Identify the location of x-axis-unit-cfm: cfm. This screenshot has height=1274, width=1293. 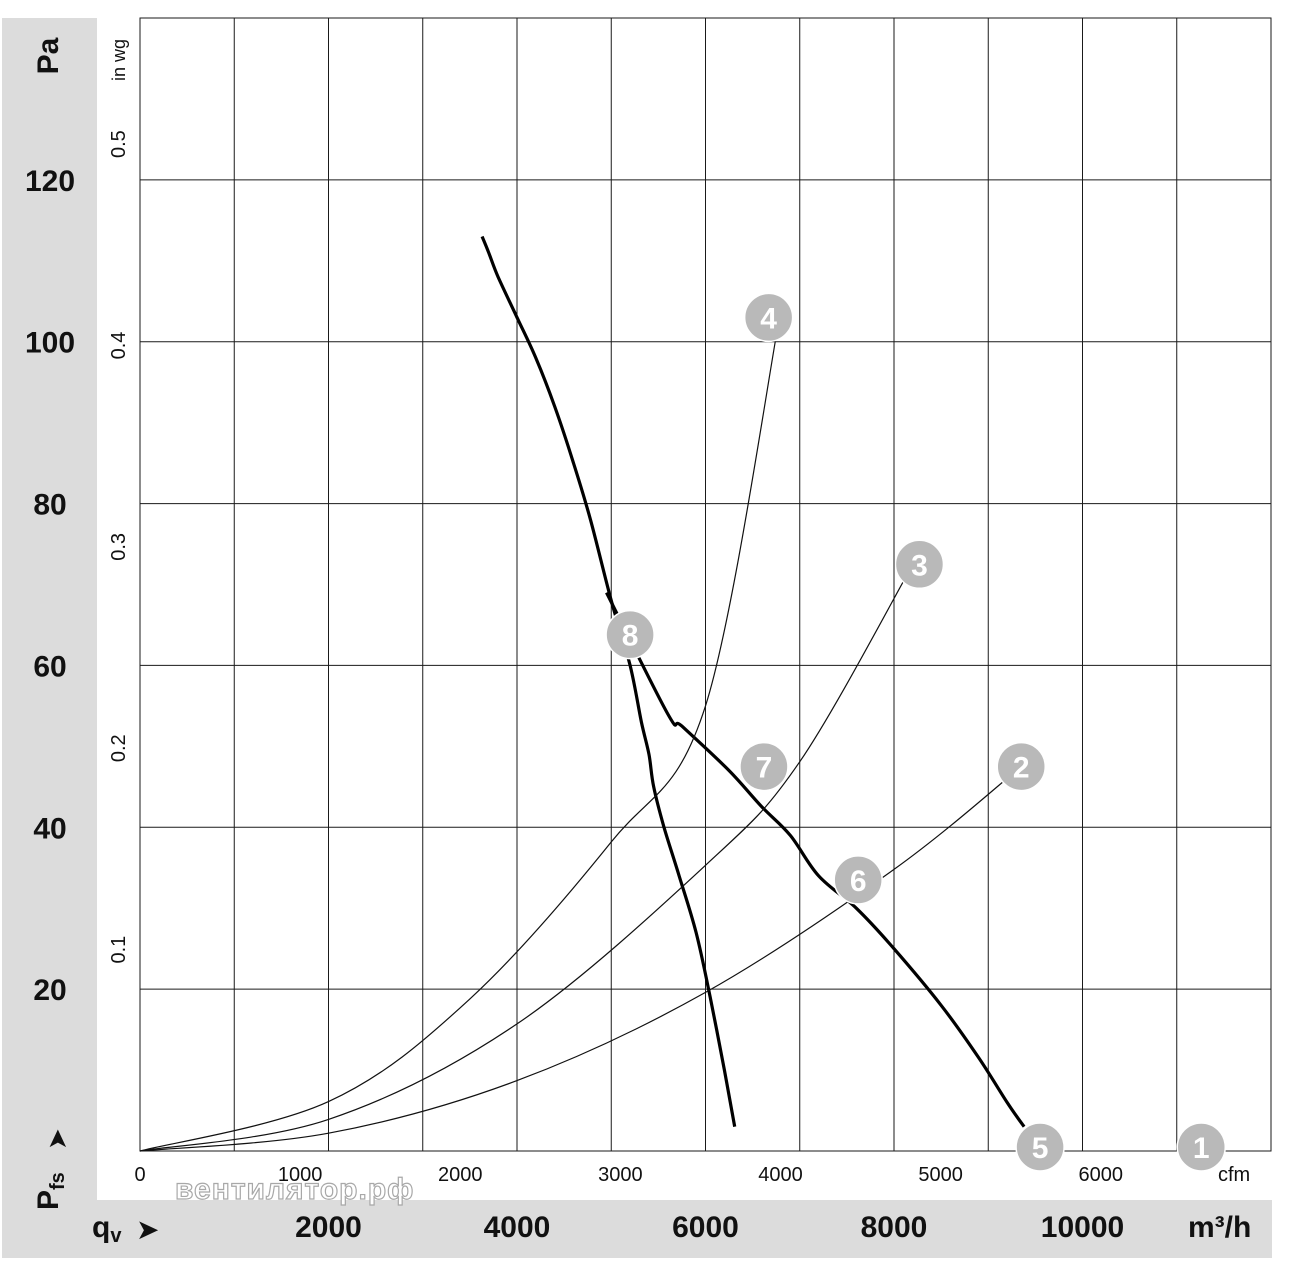
(1234, 1175).